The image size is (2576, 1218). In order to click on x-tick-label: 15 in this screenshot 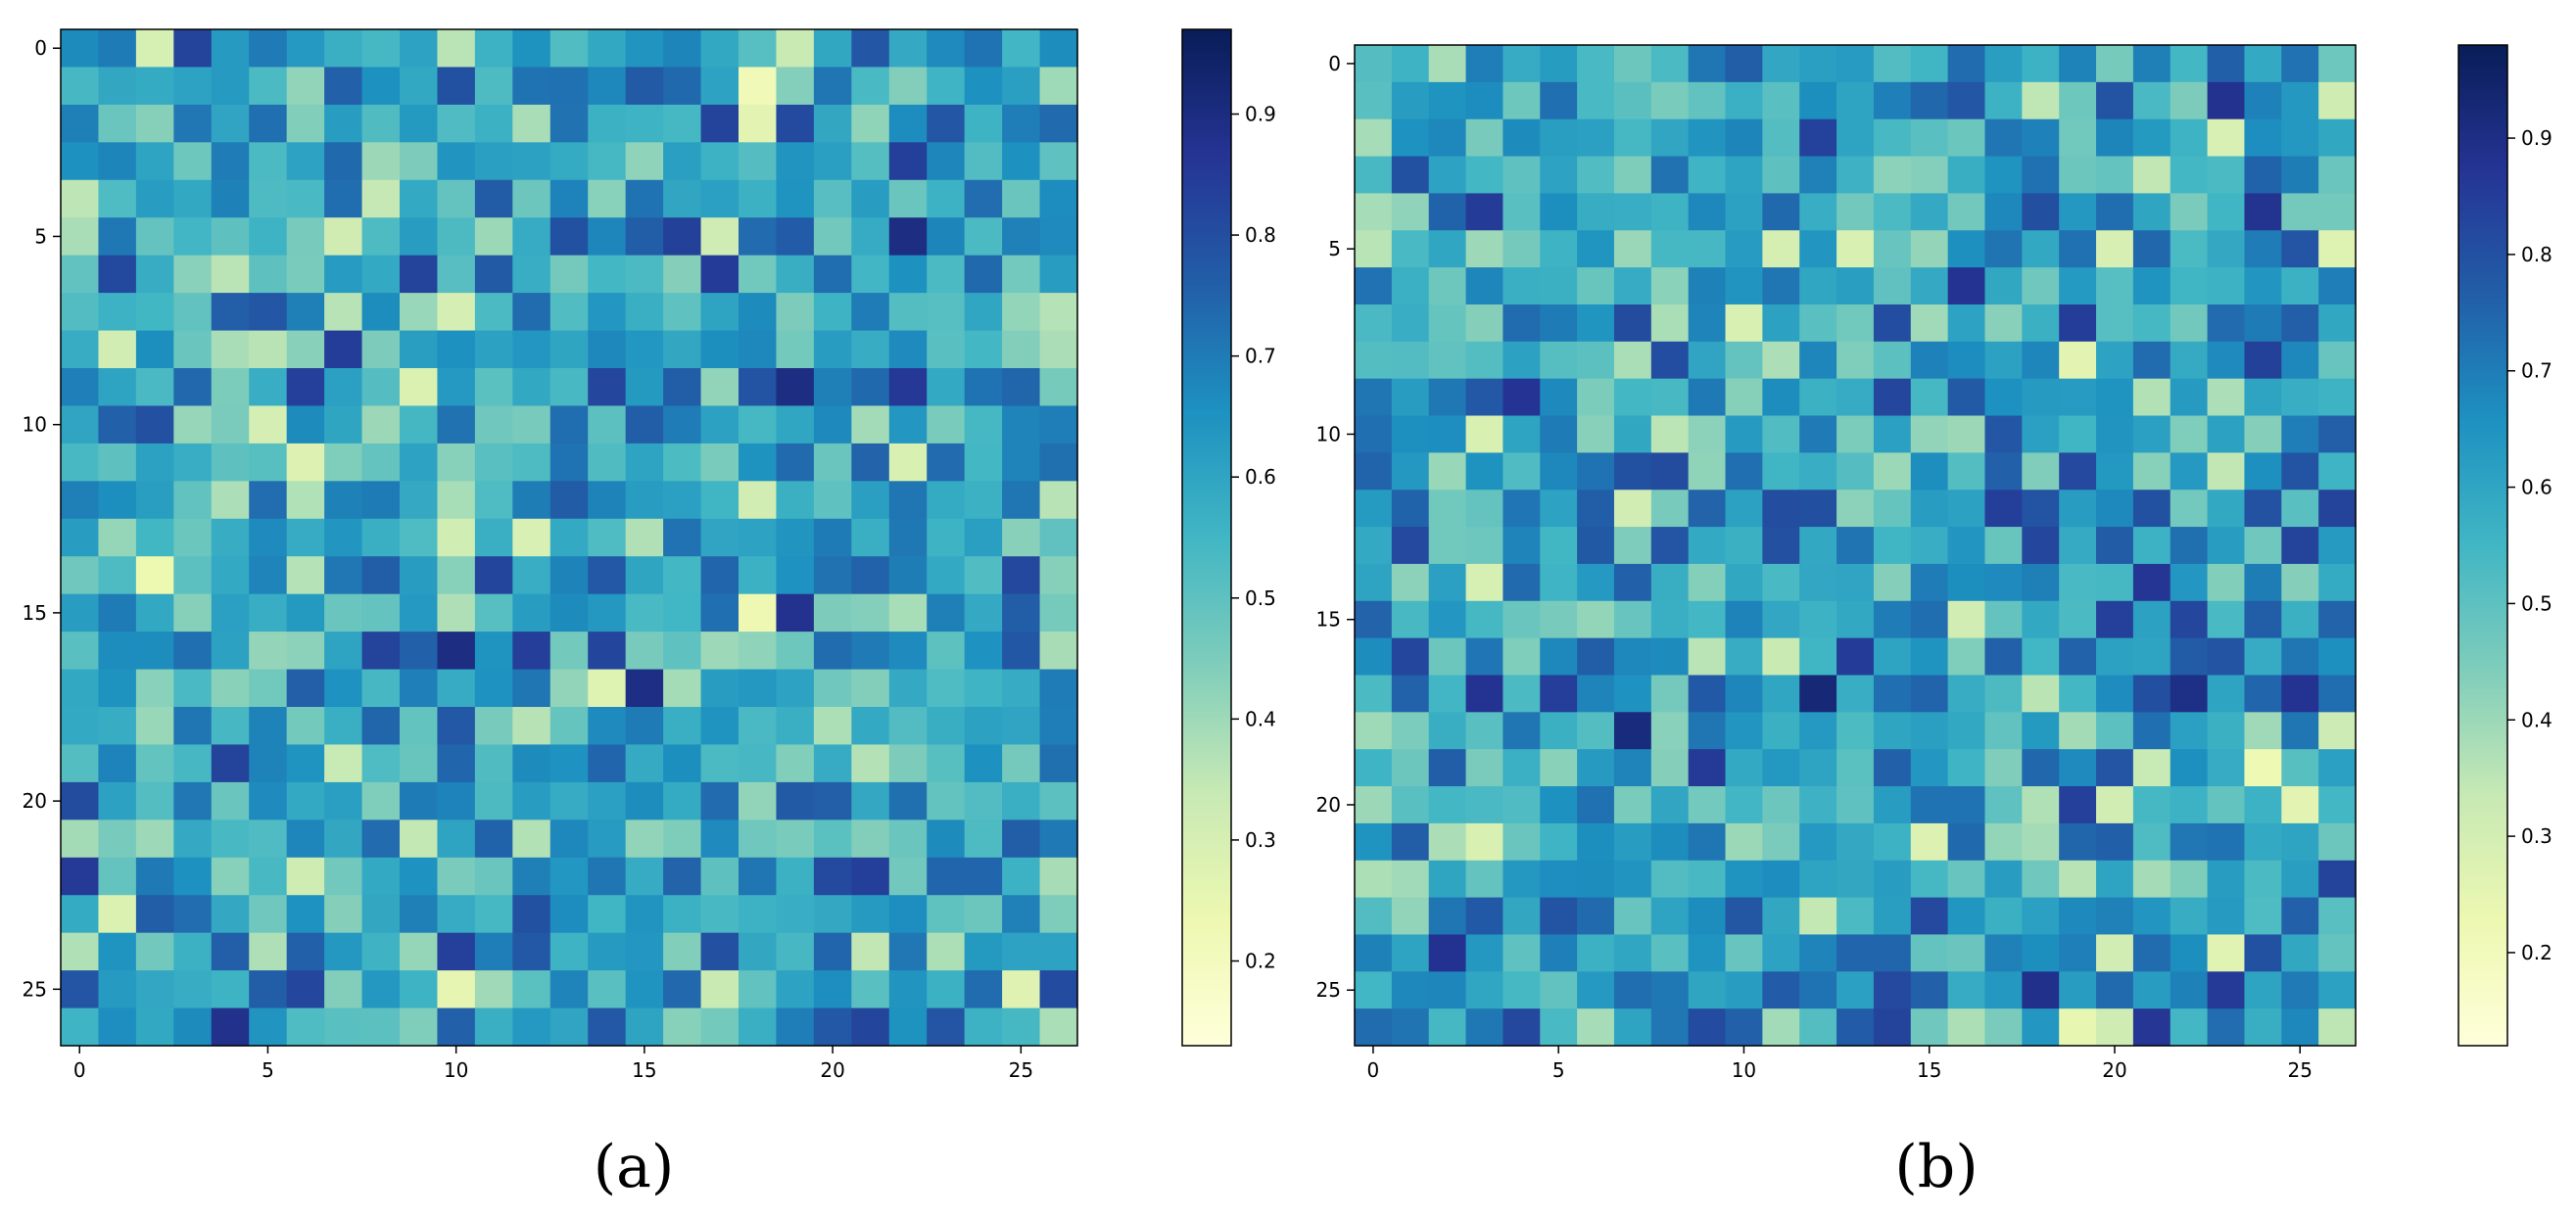, I will do `click(644, 1070)`.